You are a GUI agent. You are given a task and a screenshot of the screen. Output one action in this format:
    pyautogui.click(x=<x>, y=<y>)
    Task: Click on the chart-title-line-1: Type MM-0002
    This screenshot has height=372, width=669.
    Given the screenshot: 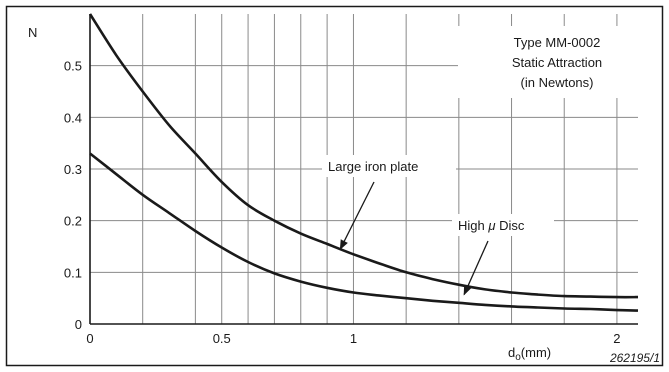 What is the action you would take?
    pyautogui.click(x=557, y=42)
    